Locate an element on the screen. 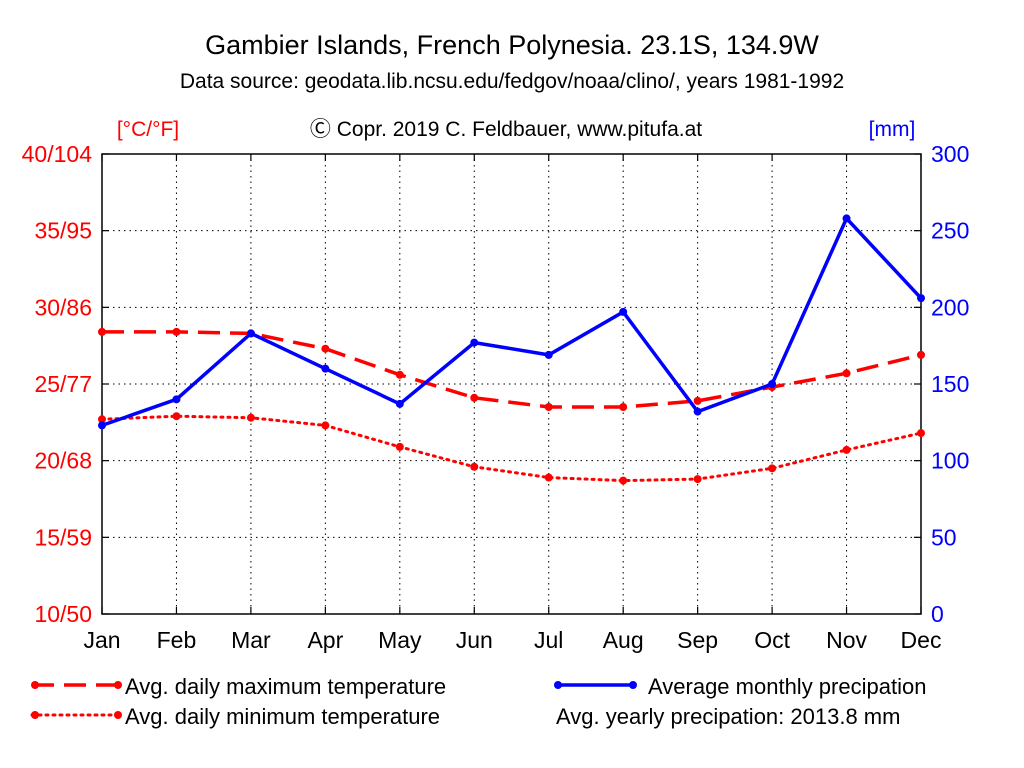 This screenshot has width=1024, height=768. y-right-tick-label: 300 is located at coordinates (950, 154).